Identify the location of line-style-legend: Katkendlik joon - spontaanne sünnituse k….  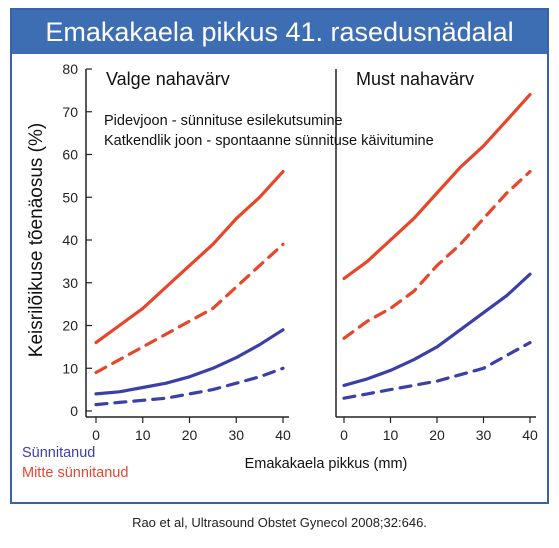
(269, 141).